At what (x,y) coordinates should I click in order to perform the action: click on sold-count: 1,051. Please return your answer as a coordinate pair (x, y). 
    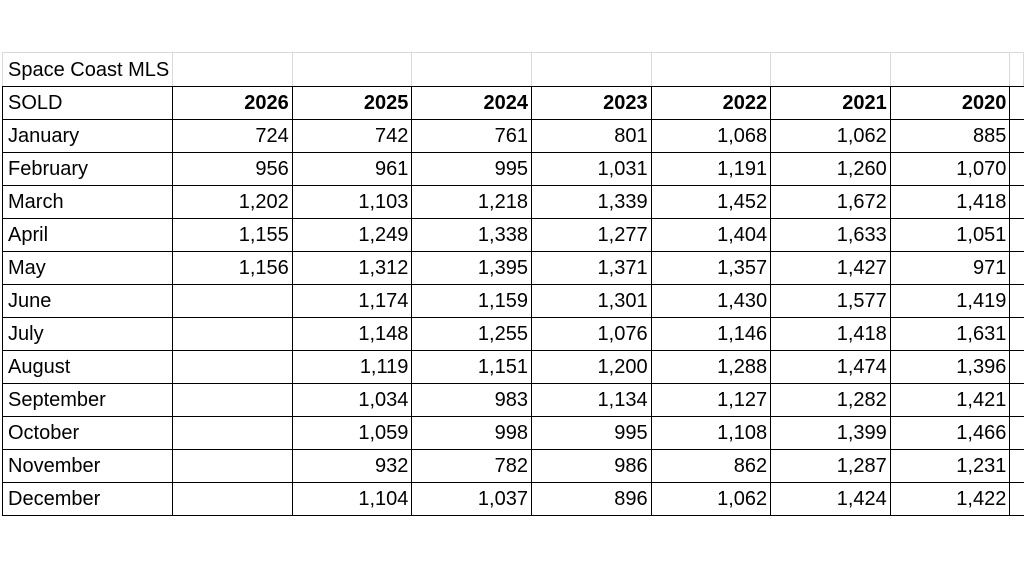
    Looking at the image, I should click on (950, 235).